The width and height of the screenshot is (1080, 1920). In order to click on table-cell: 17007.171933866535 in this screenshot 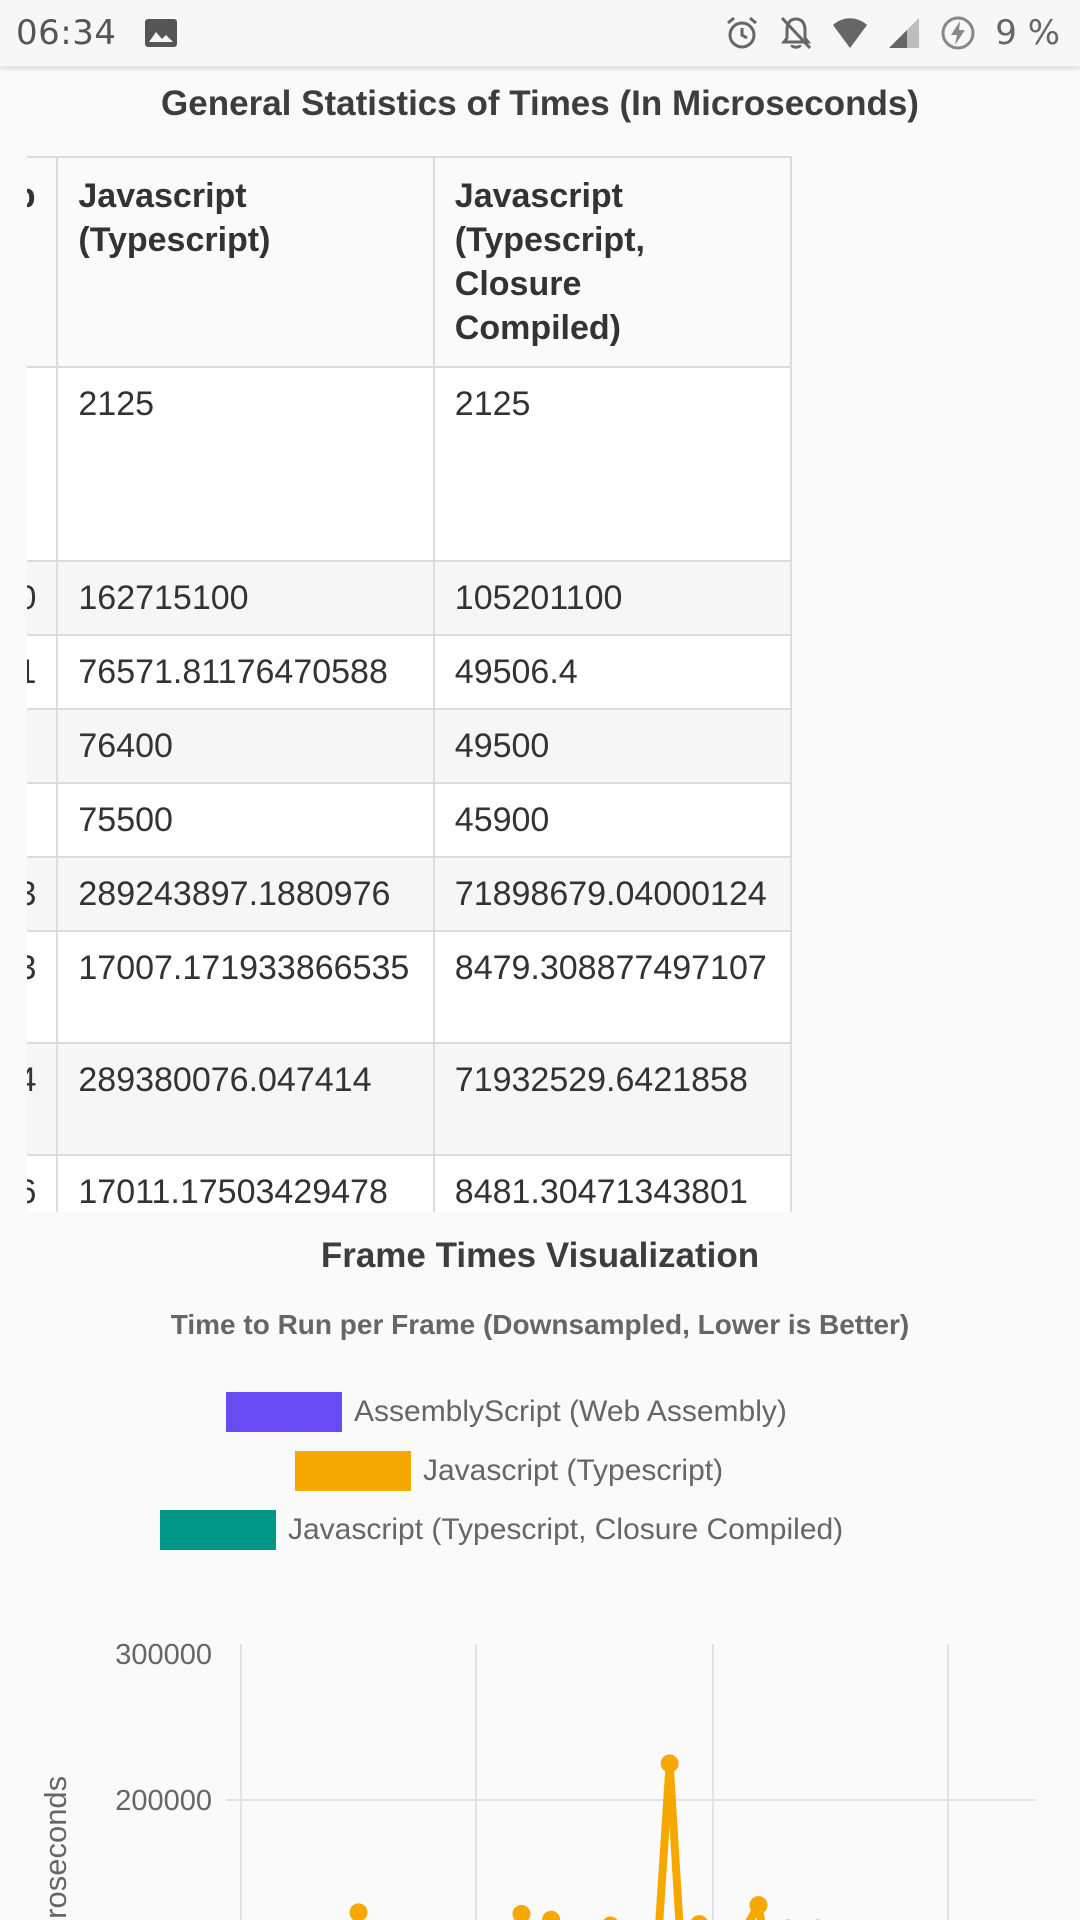, I will do `click(245, 987)`.